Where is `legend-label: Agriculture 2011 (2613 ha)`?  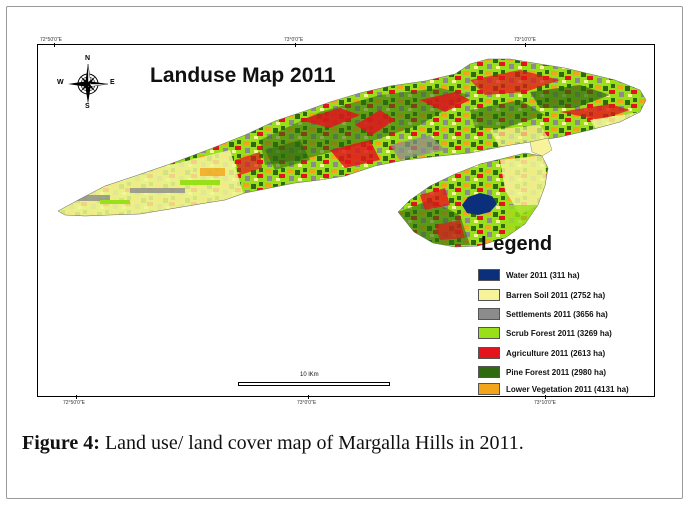
legend-label: Agriculture 2011 (2613 ha) is located at coordinates (556, 353).